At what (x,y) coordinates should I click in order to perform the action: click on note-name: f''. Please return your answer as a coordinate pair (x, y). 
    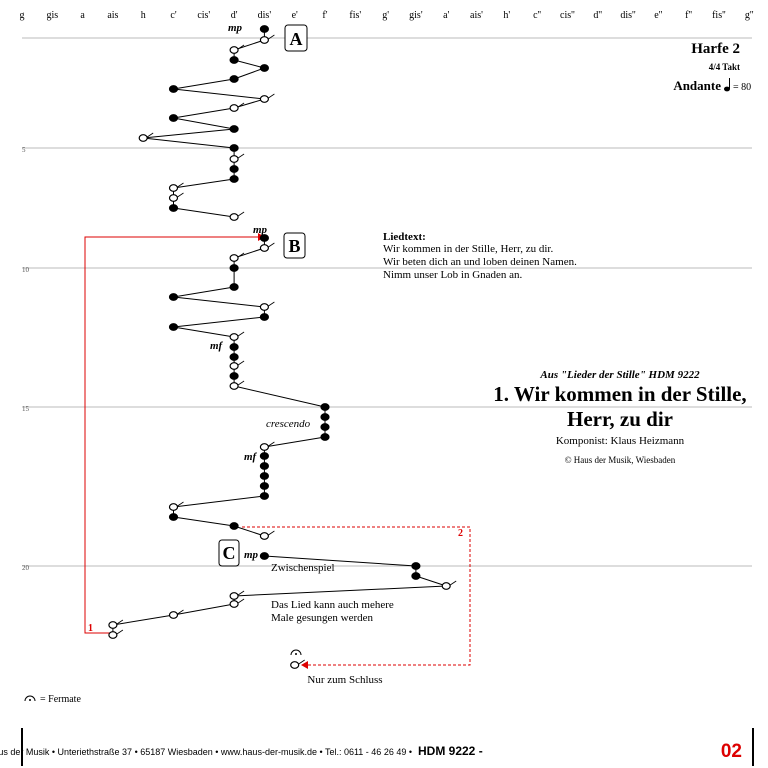
    Looking at the image, I should click on (688, 15).